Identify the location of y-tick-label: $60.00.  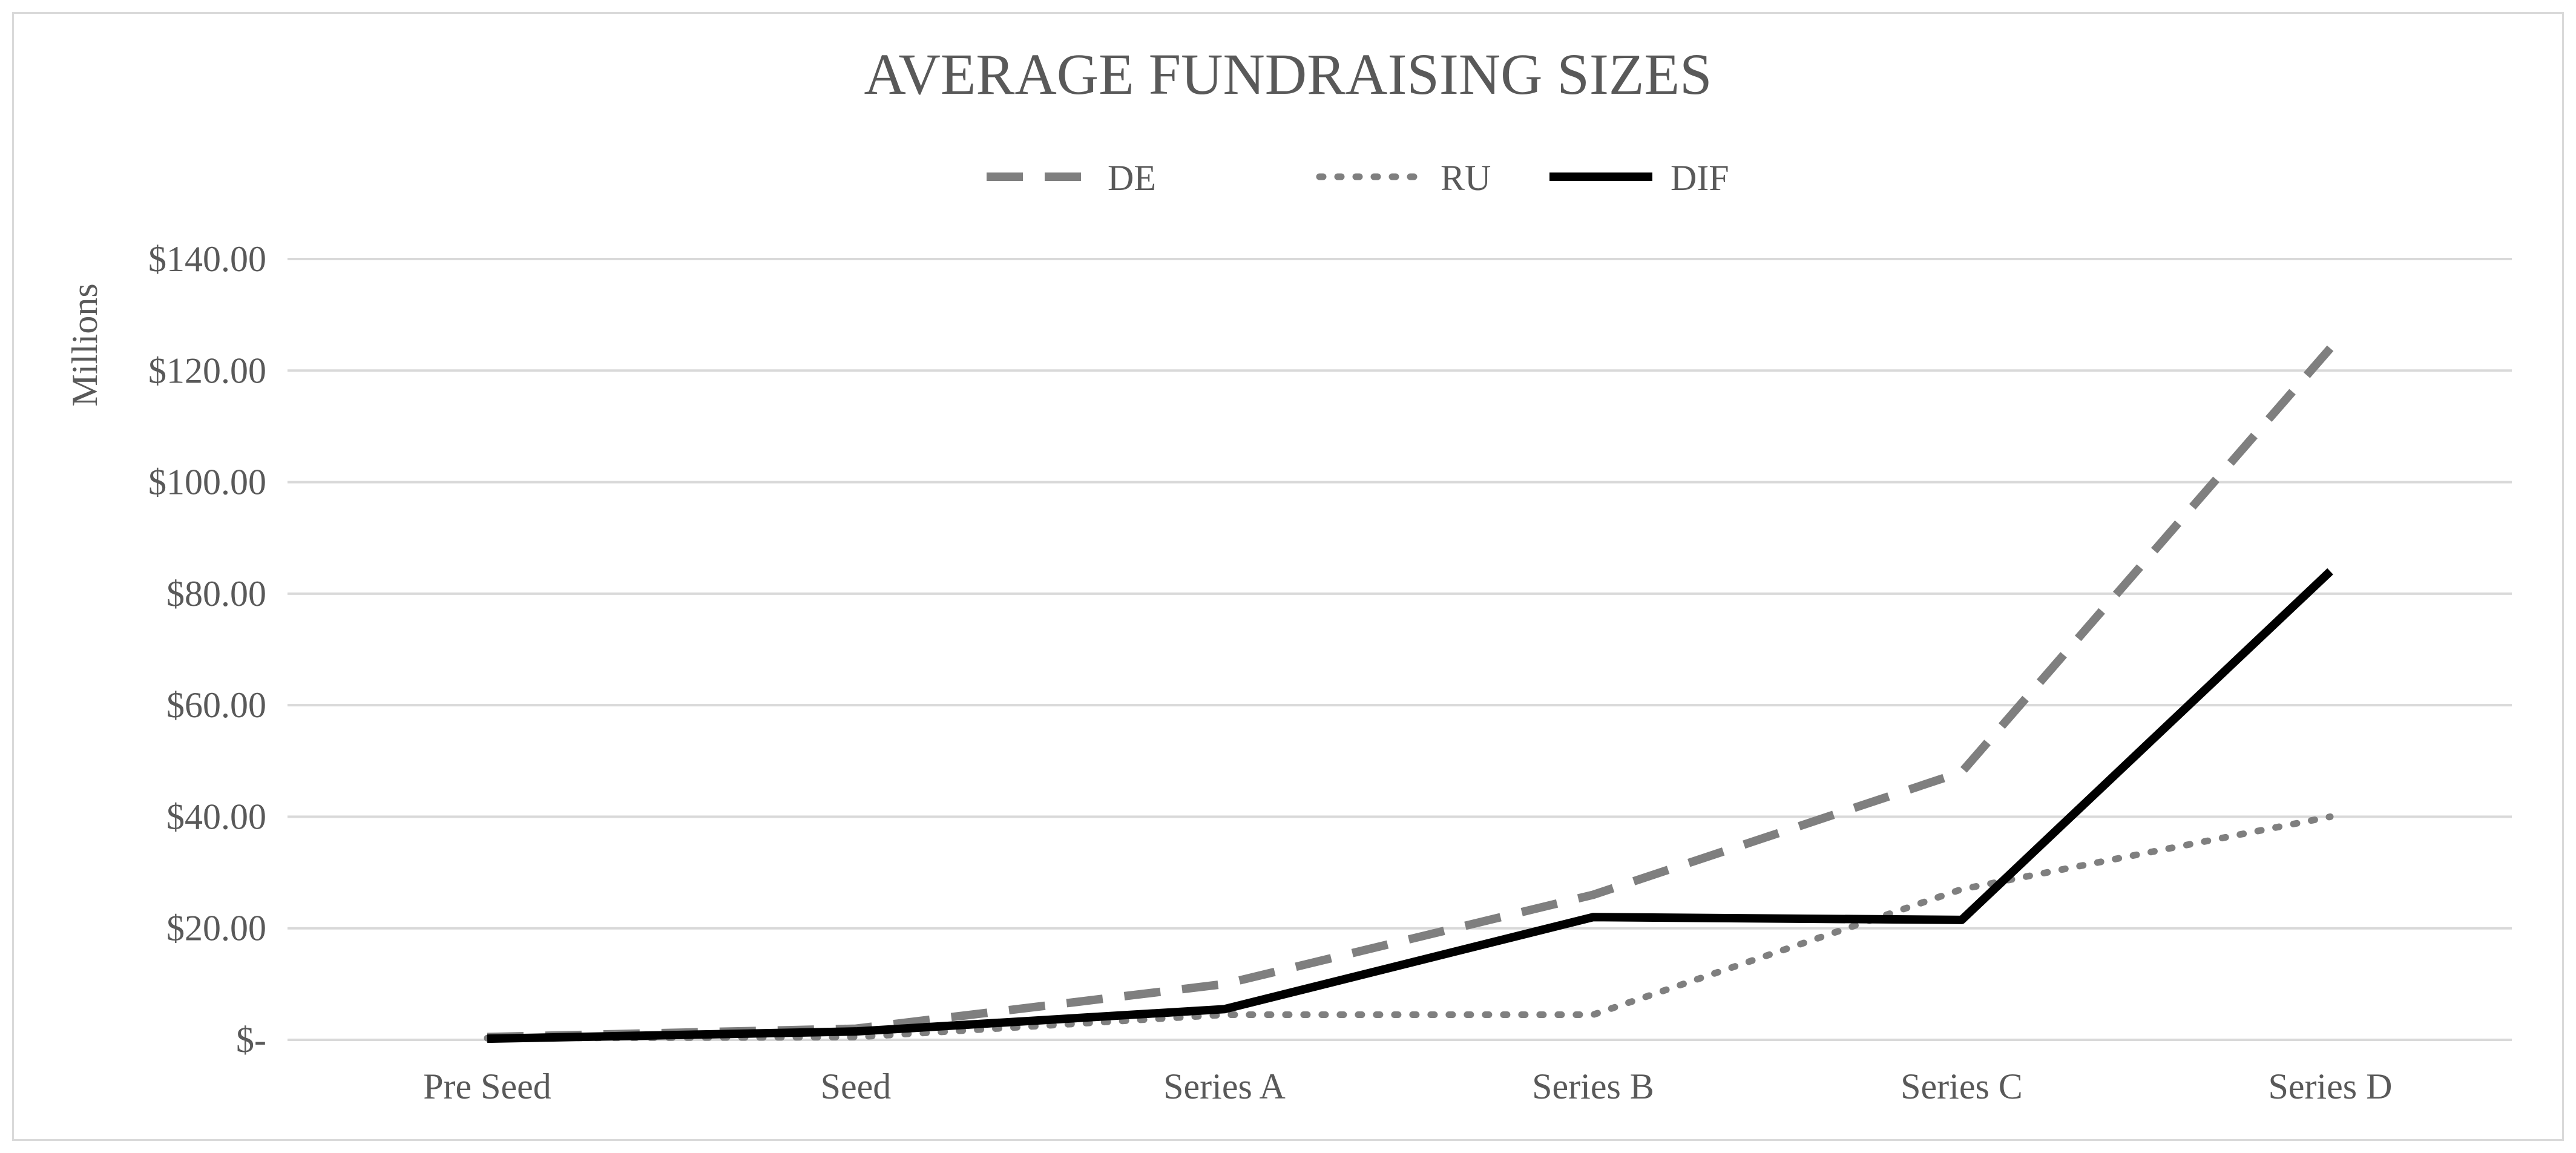
(216, 705).